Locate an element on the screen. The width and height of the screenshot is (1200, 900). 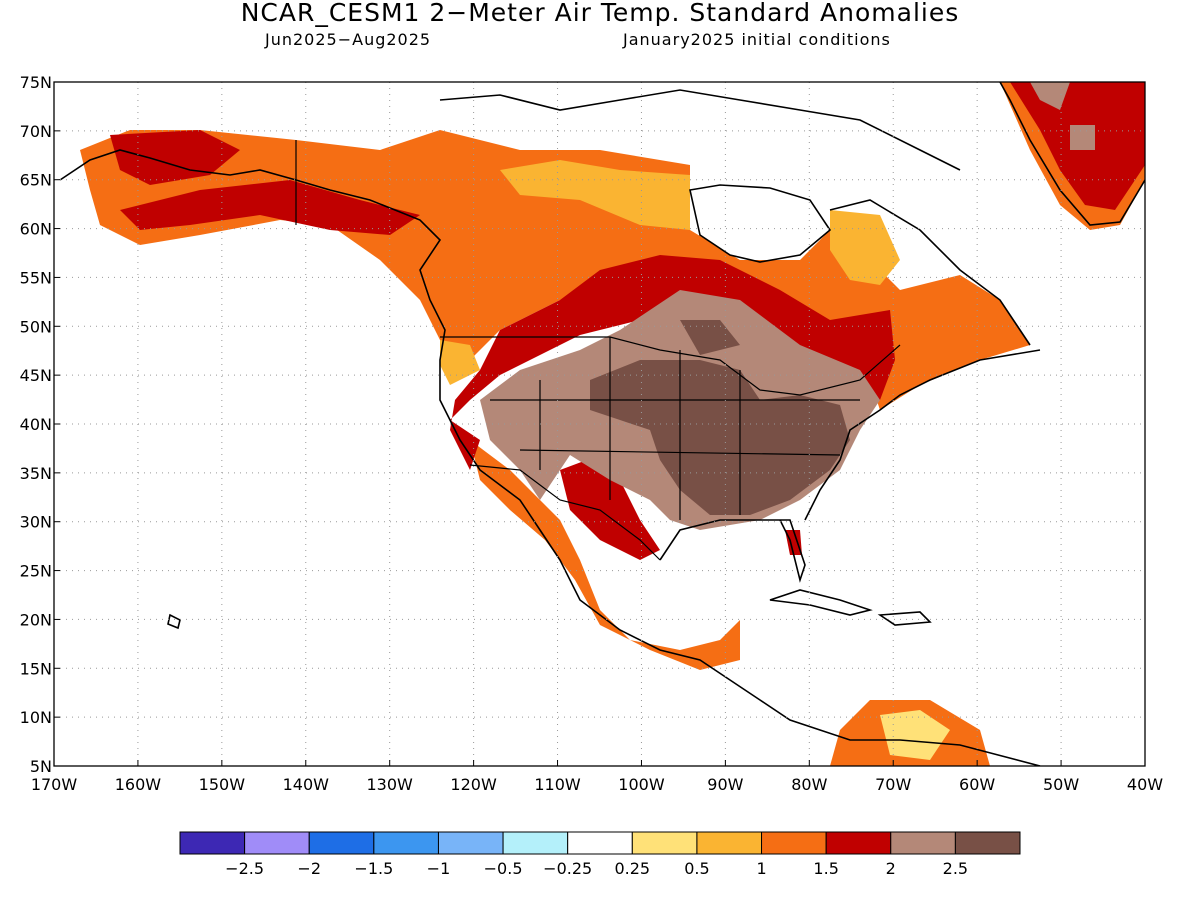
colorbar-label: −1 is located at coordinates (439, 868).